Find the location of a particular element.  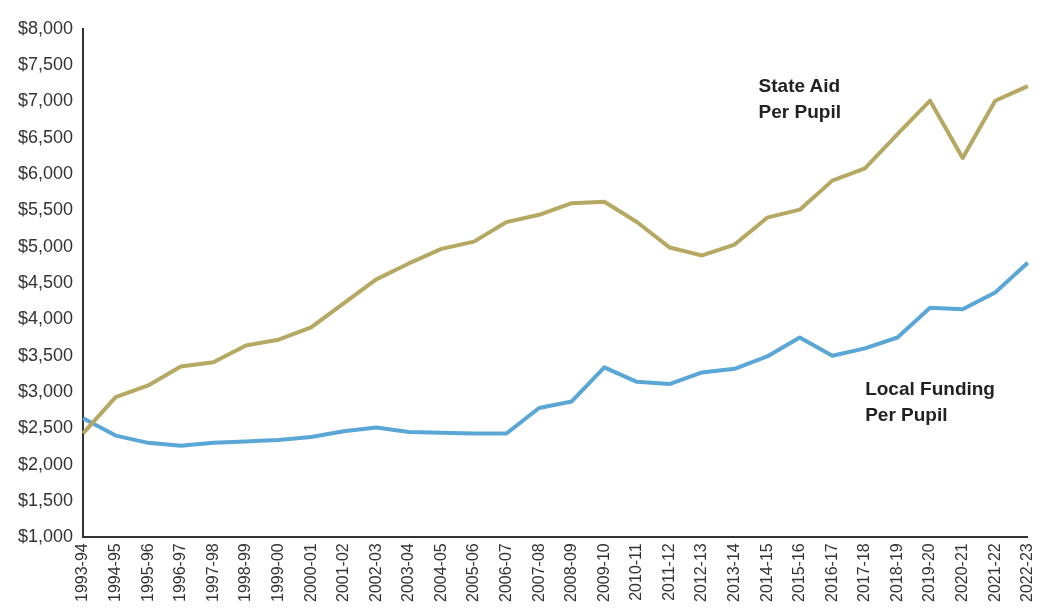

x-tick-label: 2014-15 is located at coordinates (766, 572).